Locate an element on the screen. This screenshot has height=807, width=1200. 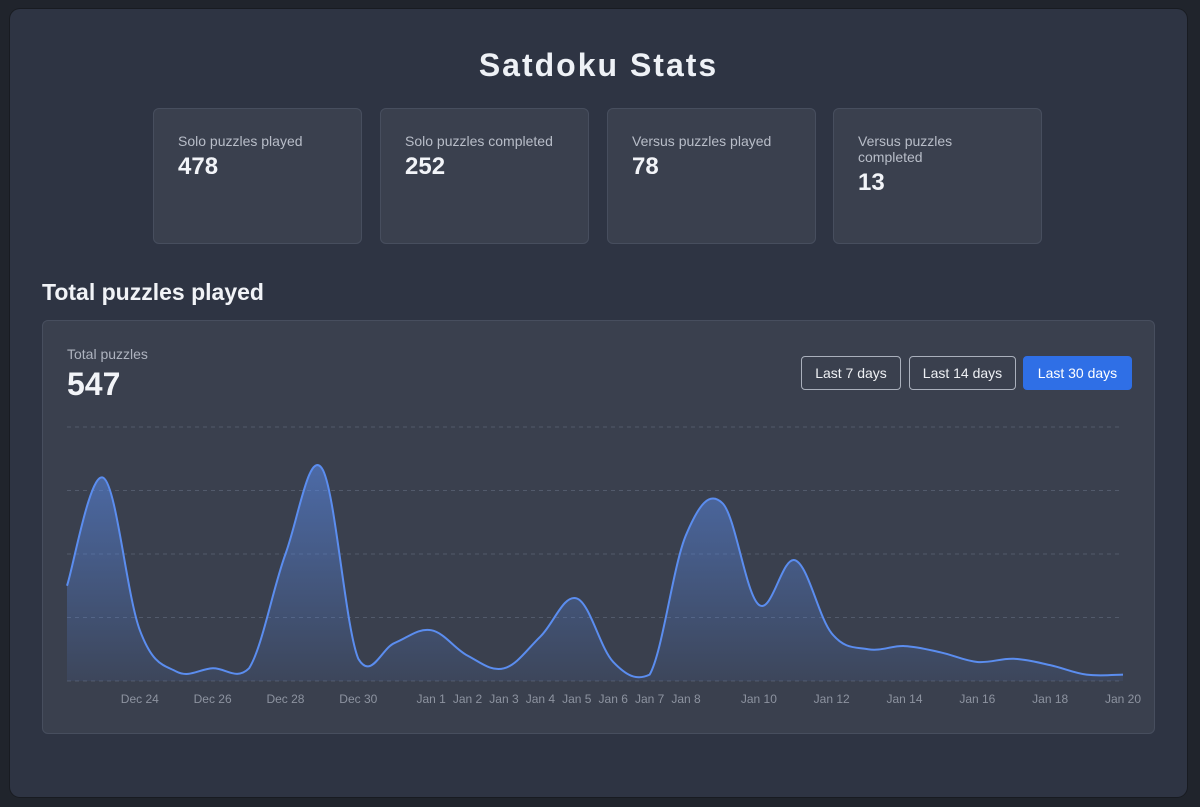
x-tick-label: Dec 26 is located at coordinates (213, 699).